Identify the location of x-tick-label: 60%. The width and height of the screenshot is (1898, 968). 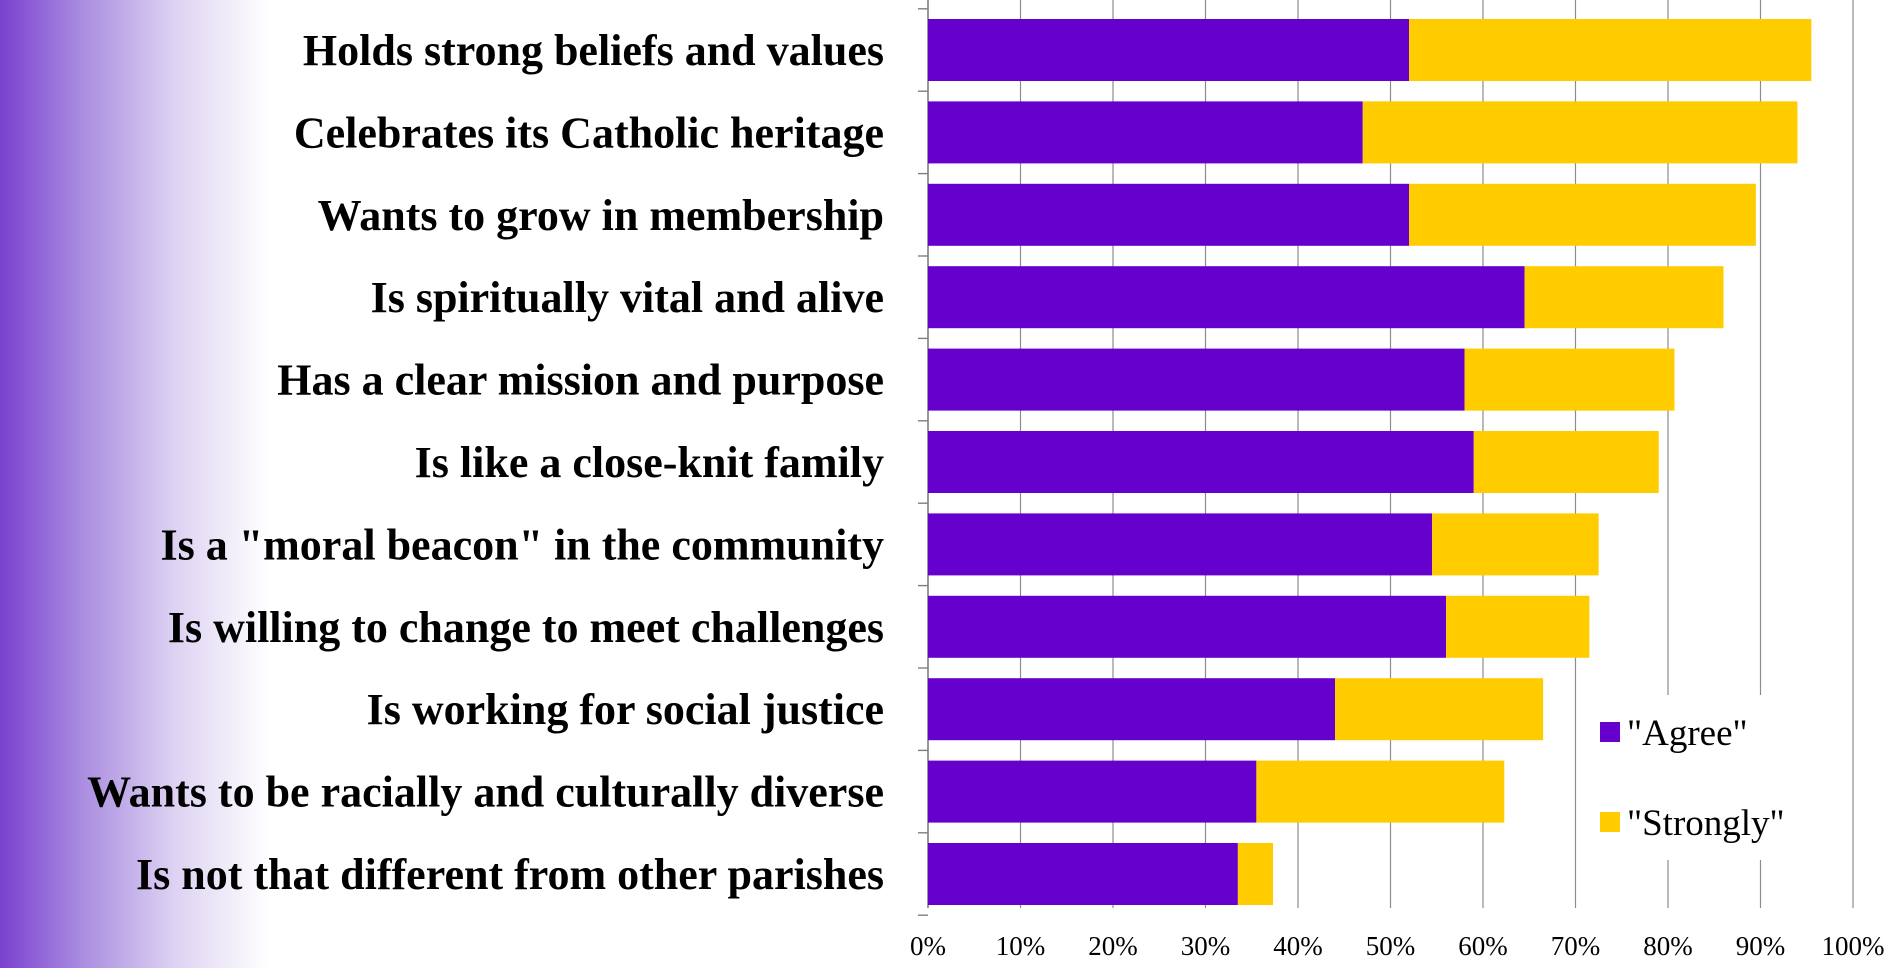
(1483, 946).